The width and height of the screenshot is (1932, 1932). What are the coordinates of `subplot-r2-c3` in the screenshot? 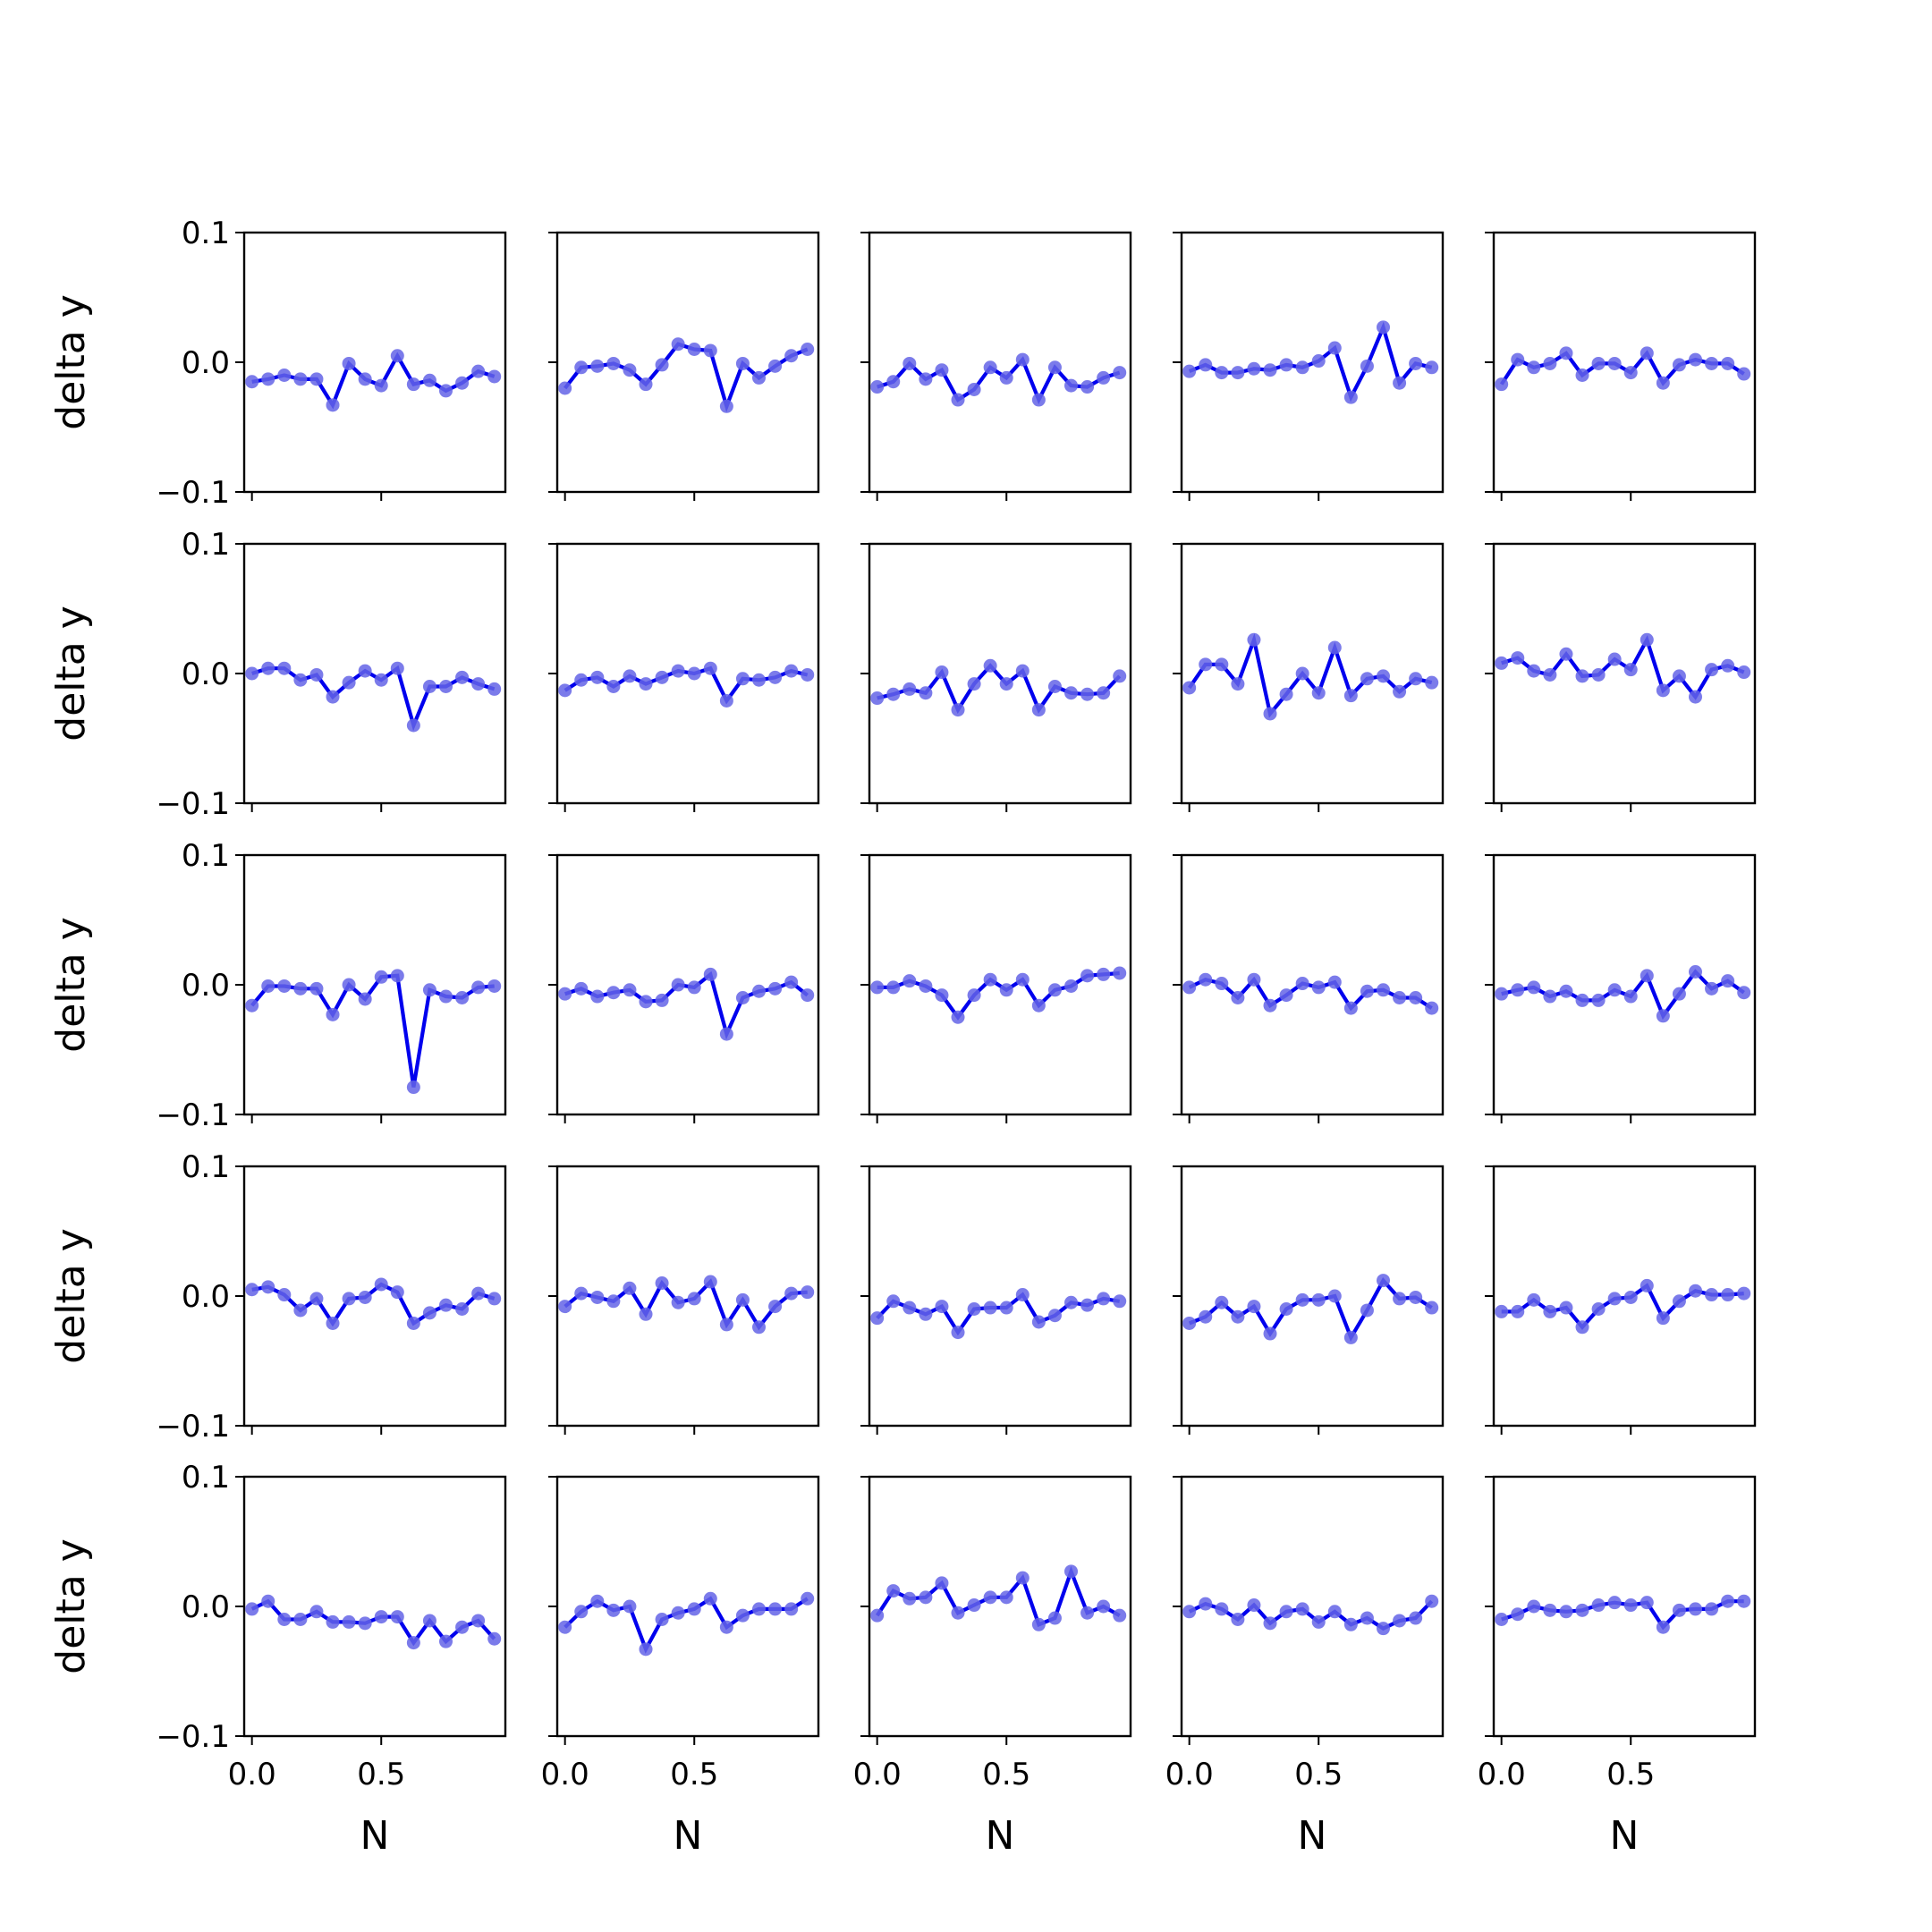 It's located at (996, 677).